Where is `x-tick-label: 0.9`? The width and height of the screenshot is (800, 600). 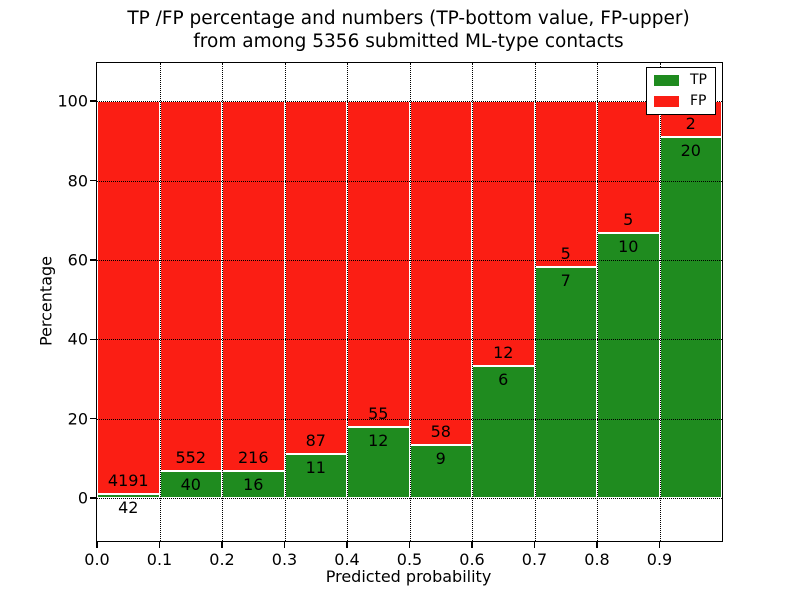 x-tick-label: 0.9 is located at coordinates (659, 559).